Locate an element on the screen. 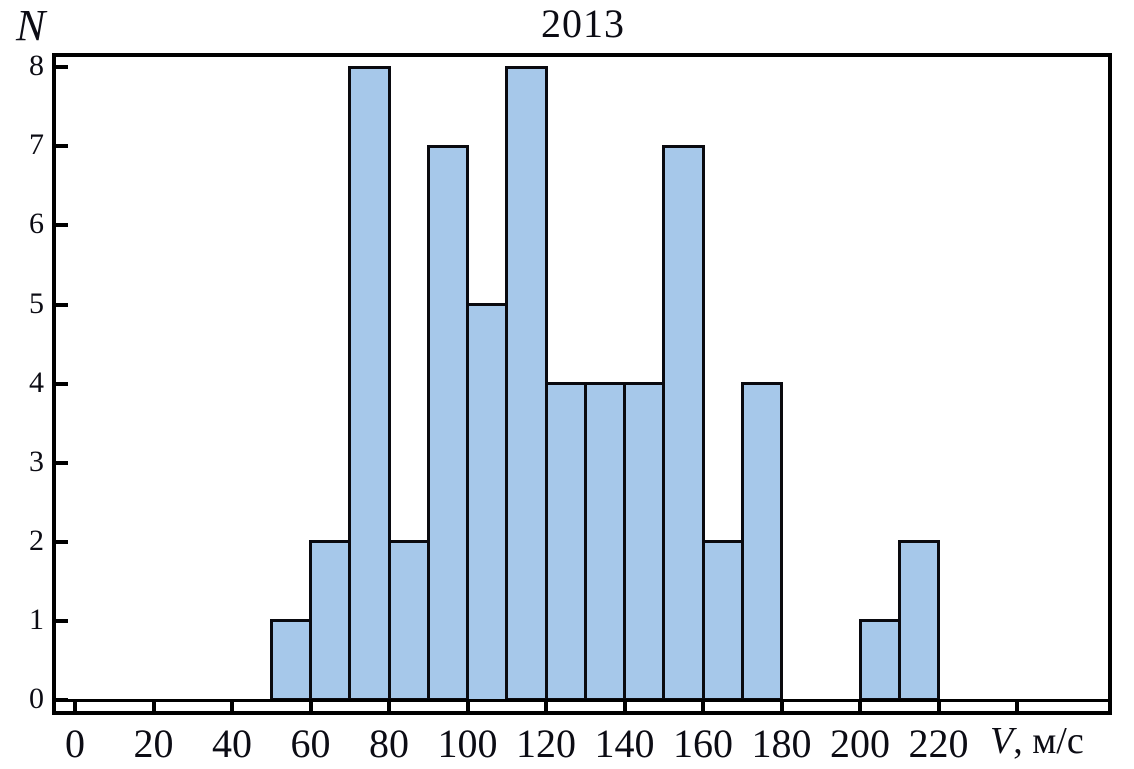 This screenshot has width=1134, height=769. x-axis-variable: V is located at coordinates (1002, 741).